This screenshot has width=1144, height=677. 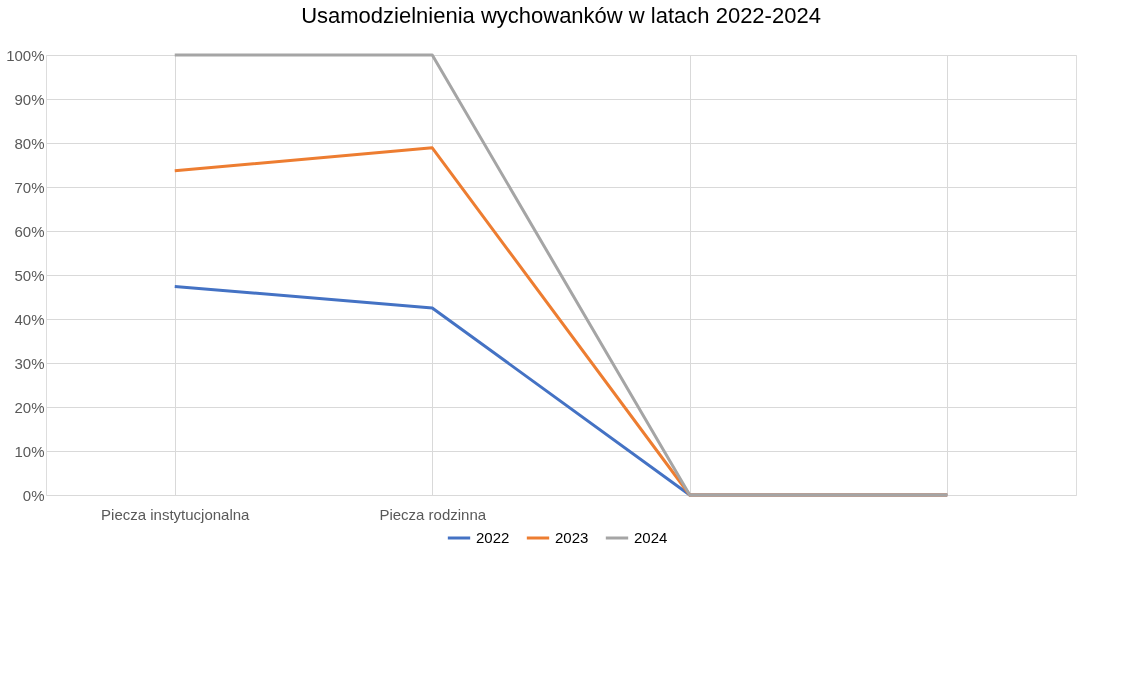 I want to click on legend-label: 2023, so click(x=572, y=537).